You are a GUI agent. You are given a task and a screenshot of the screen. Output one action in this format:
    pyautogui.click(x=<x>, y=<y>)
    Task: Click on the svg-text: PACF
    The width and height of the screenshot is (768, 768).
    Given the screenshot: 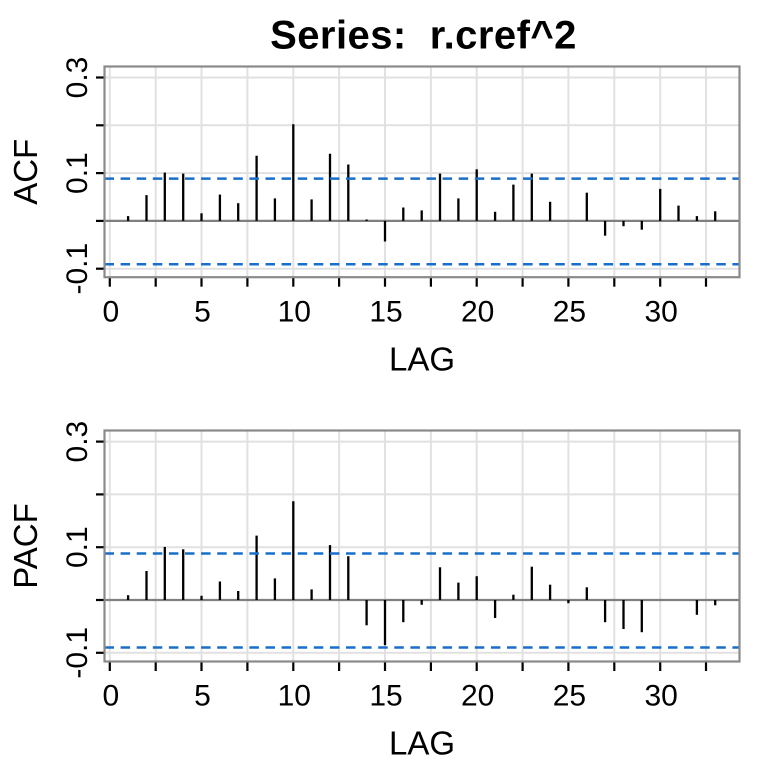 What is the action you would take?
    pyautogui.click(x=25, y=546)
    